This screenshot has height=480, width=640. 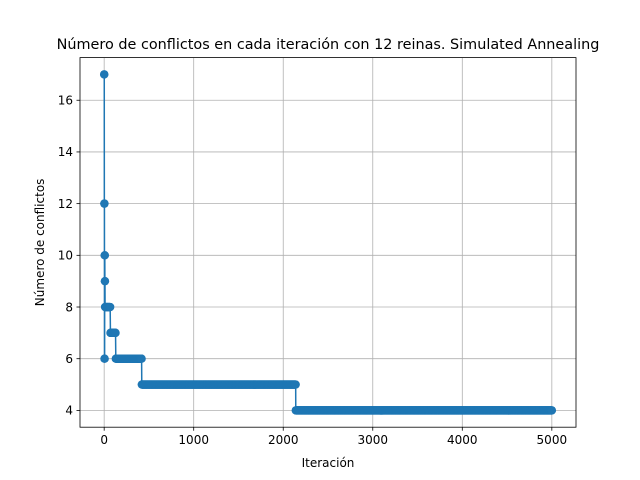 I want to click on x-tick-label: 3000, so click(x=372, y=440).